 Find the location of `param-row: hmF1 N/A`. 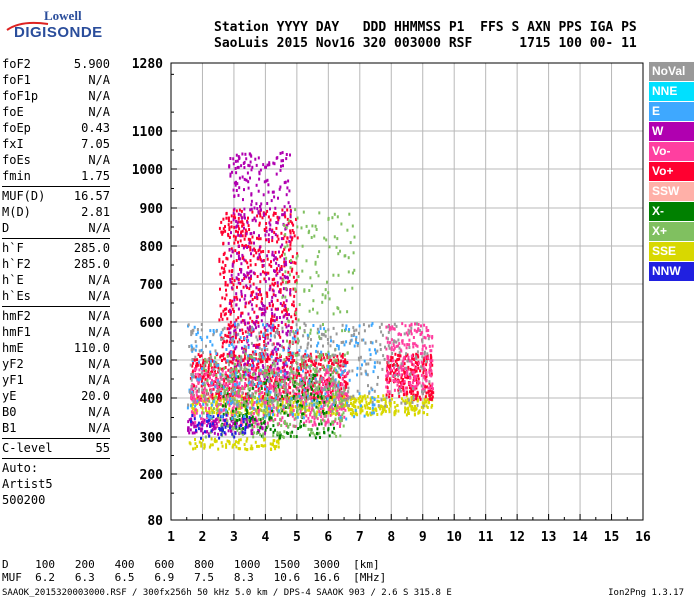

param-row: hmF1 N/A is located at coordinates (56, 332).